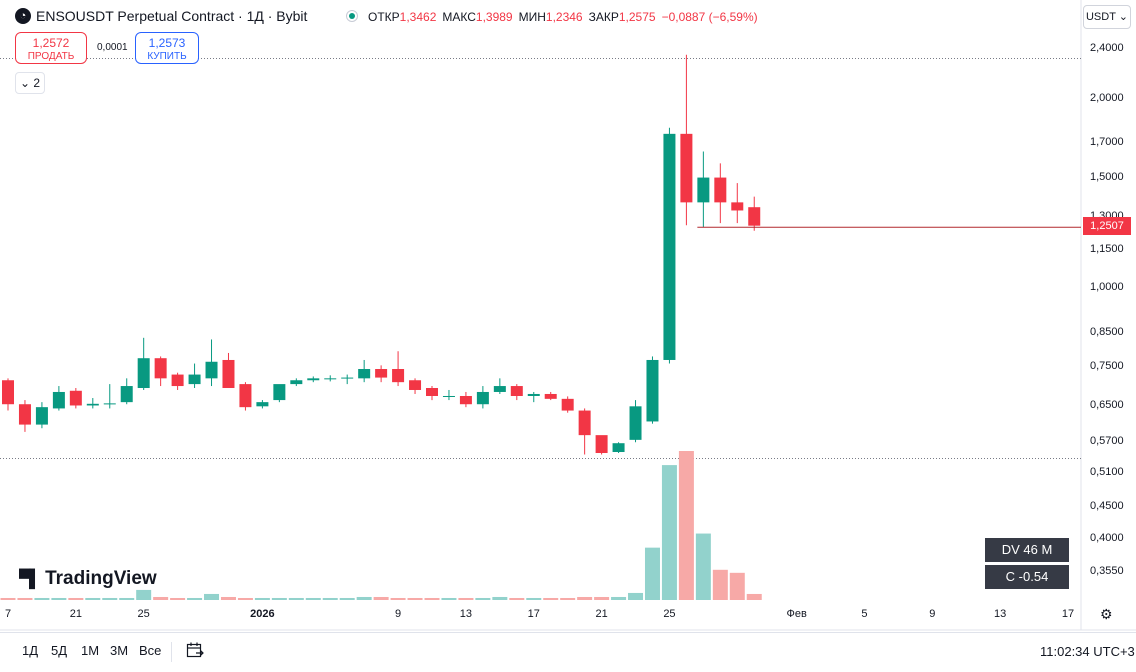 The width and height of the screenshot is (1136, 672). What do you see at coordinates (1107, 331) in the screenshot?
I see `price-tick-label: 0,8500` at bounding box center [1107, 331].